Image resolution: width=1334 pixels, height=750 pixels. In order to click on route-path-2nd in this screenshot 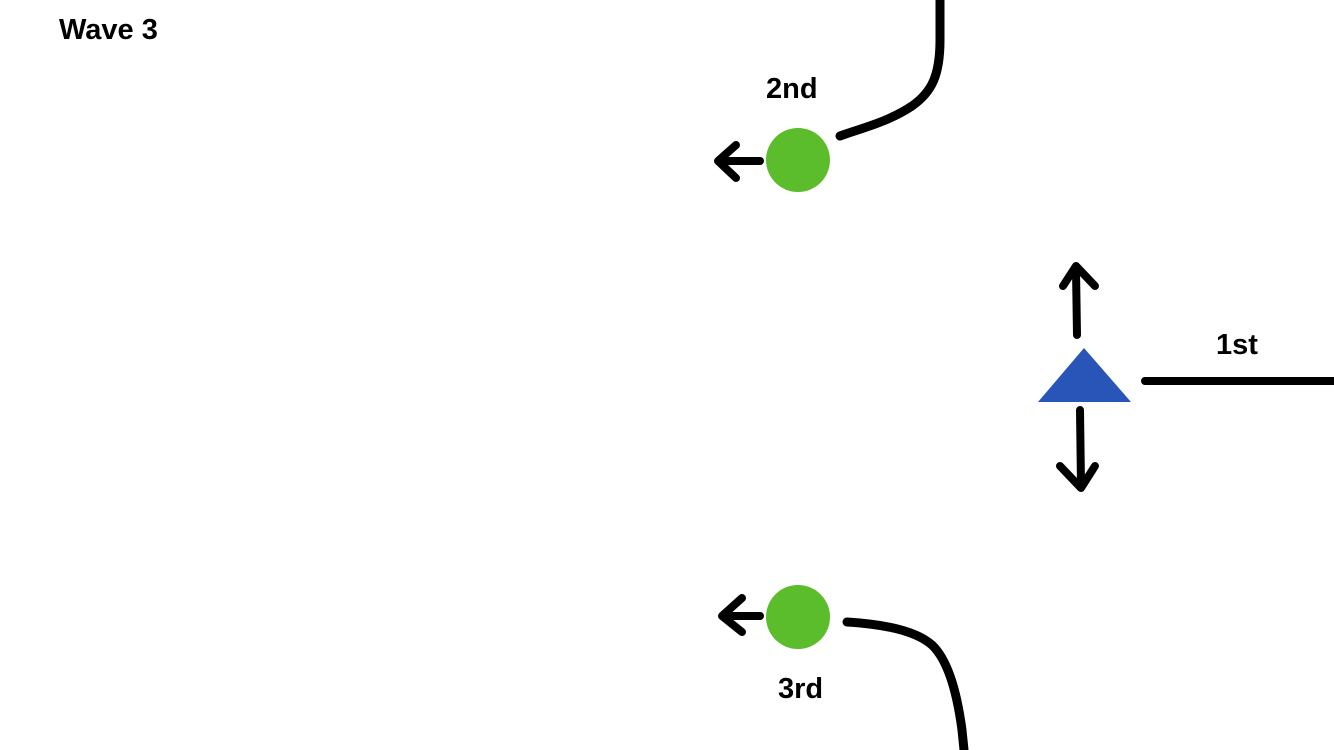, I will do `click(890, 70)`.